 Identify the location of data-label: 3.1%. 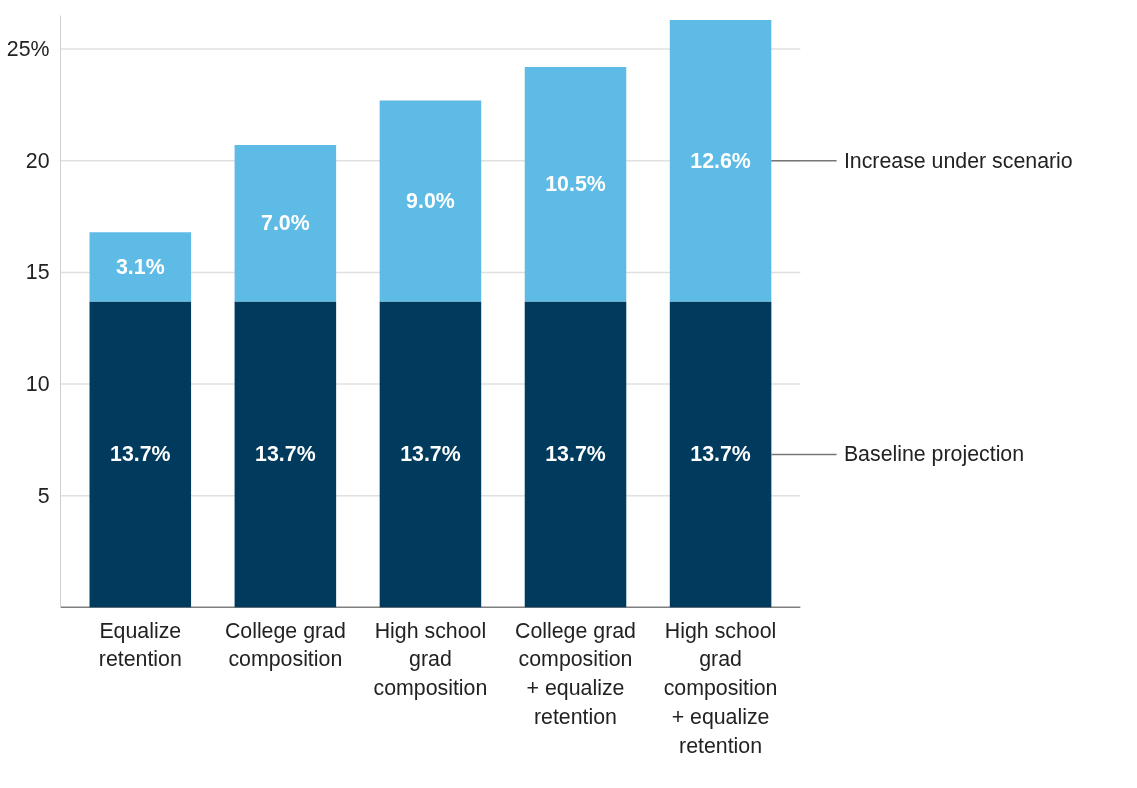
(140, 266).